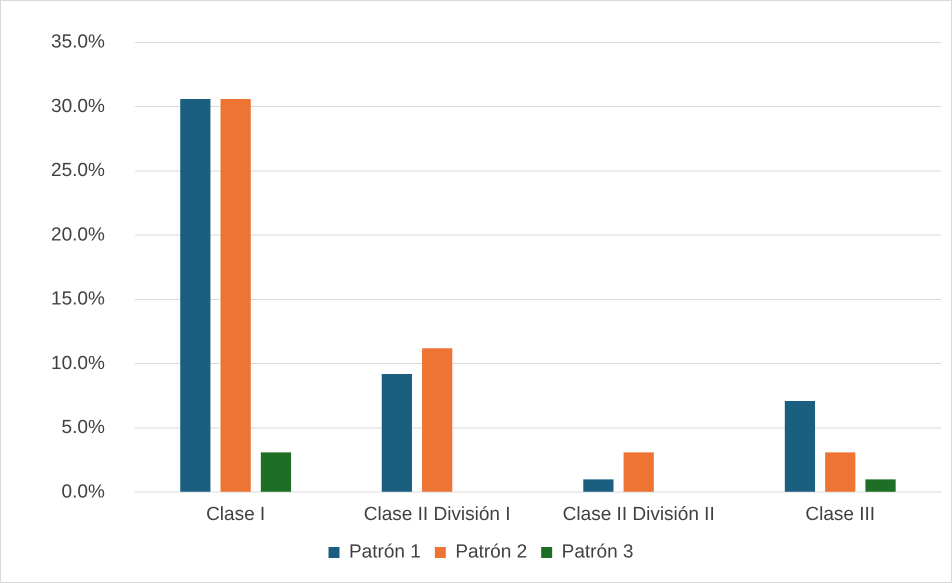  What do you see at coordinates (83, 427) in the screenshot?
I see `y-tick-label: 5.0%` at bounding box center [83, 427].